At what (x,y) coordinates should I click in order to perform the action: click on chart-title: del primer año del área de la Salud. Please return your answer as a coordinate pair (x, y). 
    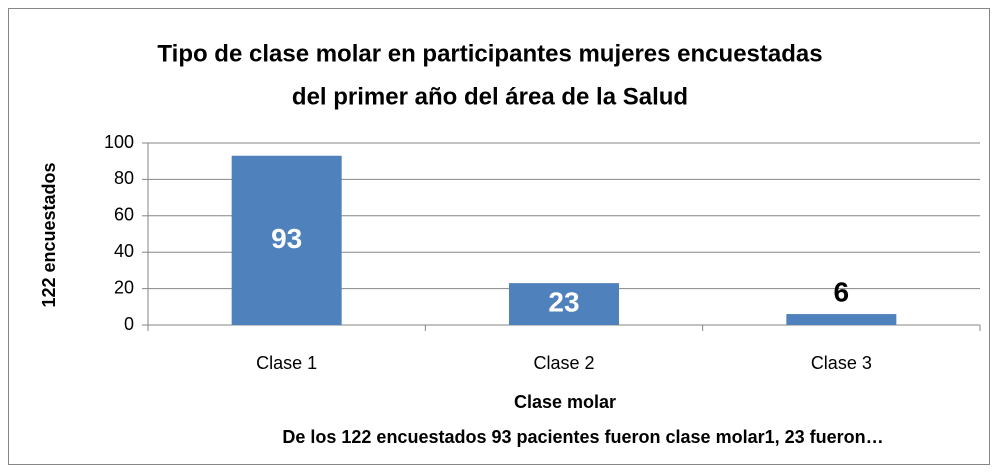
    Looking at the image, I should click on (490, 96).